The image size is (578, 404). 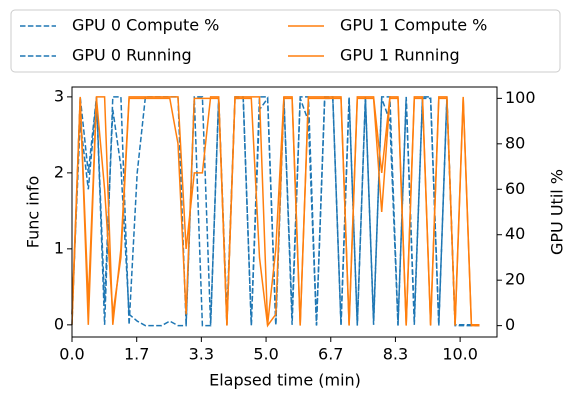 What do you see at coordinates (145, 25) in the screenshot?
I see `legend-label: GPU 0 Compute %` at bounding box center [145, 25].